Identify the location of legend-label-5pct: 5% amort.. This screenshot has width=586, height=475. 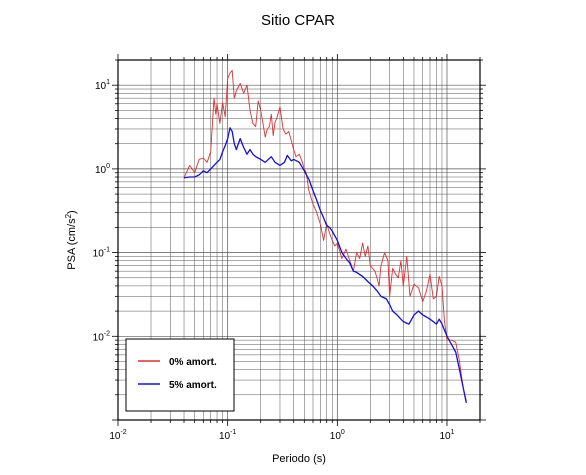
(193, 385).